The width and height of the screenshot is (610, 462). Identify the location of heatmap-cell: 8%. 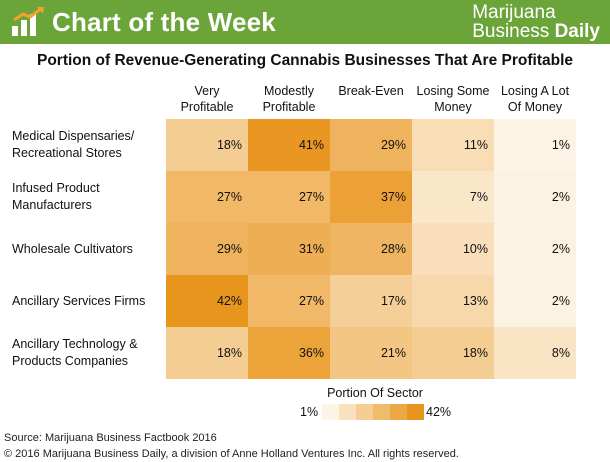
(535, 353).